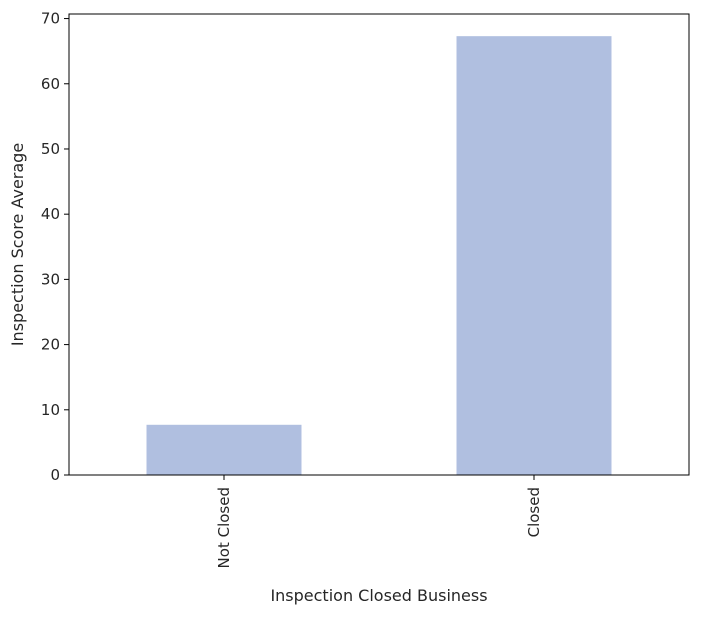 This screenshot has height=624, width=703. I want to click on x-tick-label: Not Closed, so click(224, 527).